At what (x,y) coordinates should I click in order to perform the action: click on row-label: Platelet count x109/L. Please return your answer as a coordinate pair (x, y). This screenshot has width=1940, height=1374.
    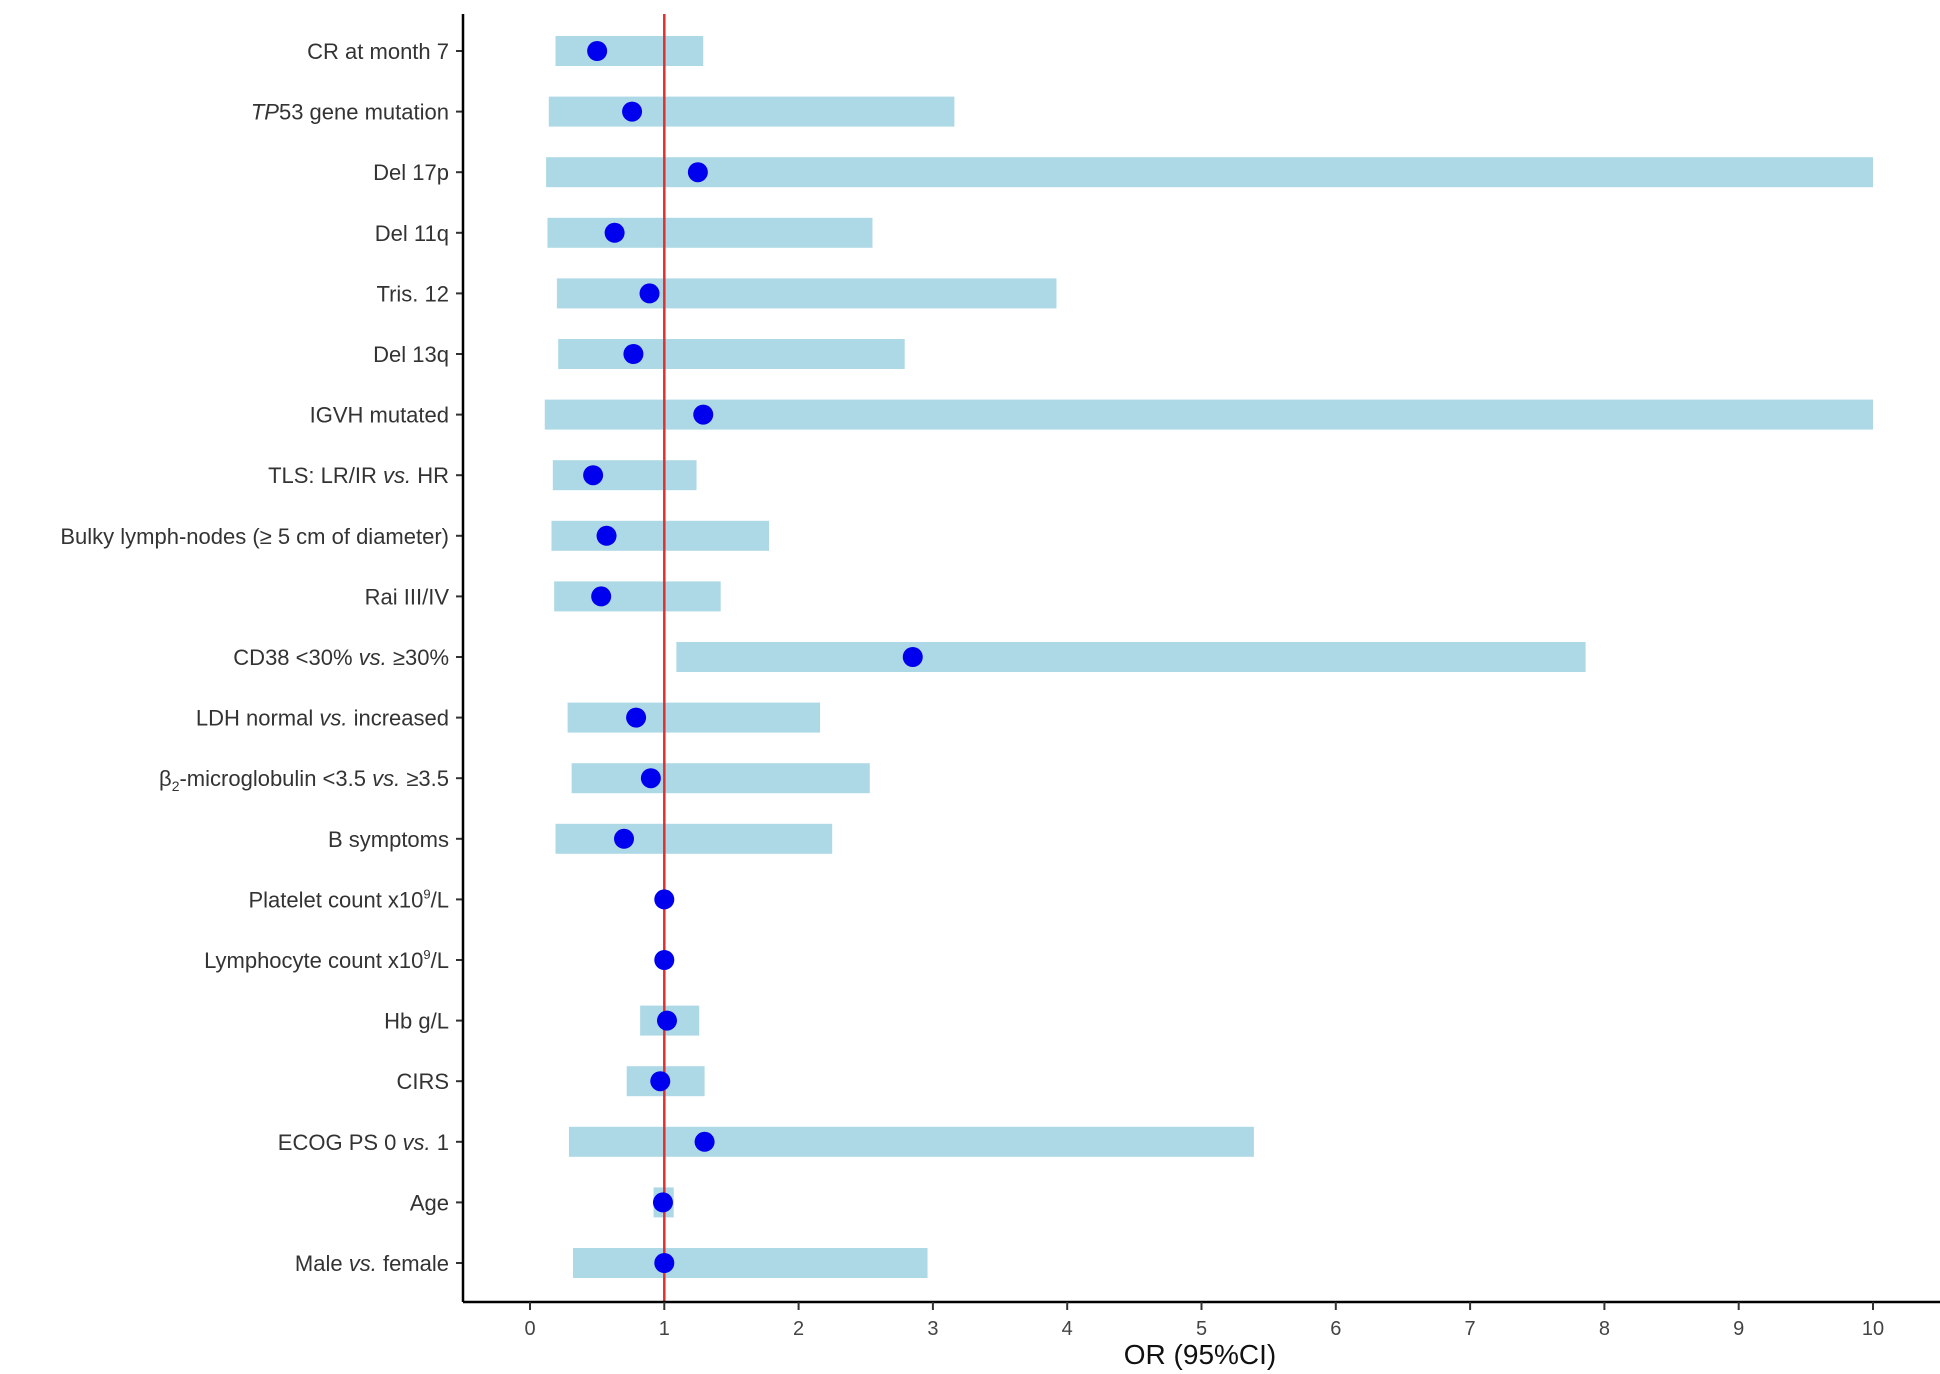
    Looking at the image, I should click on (349, 899).